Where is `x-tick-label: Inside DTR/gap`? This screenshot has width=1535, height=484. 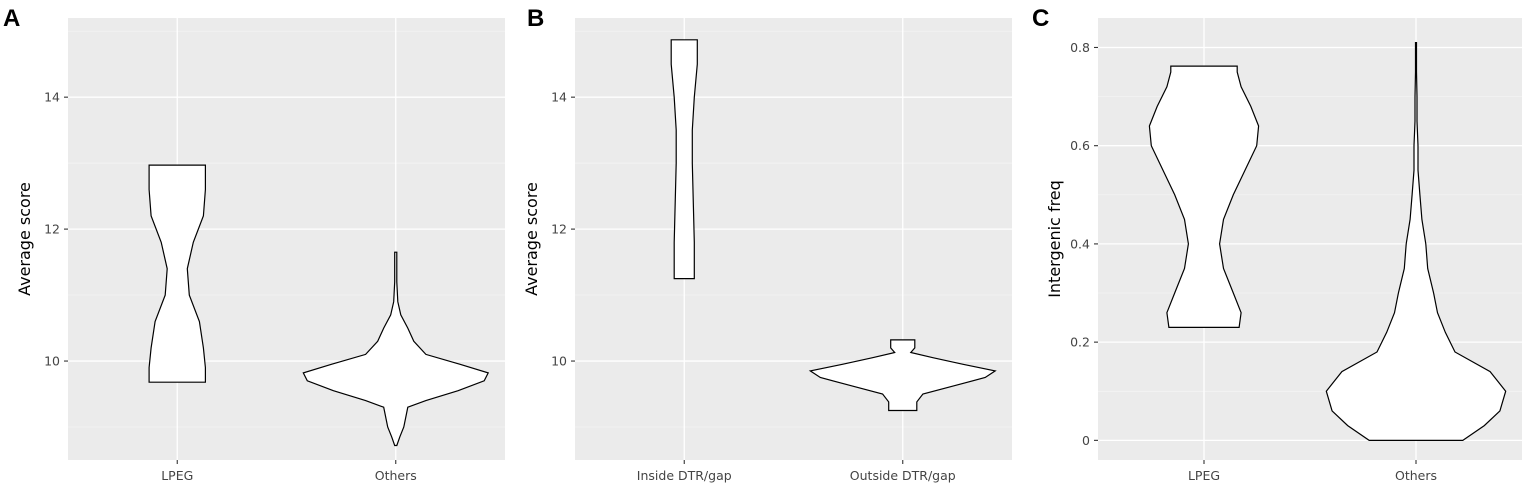
x-tick-label: Inside DTR/gap is located at coordinates (684, 475).